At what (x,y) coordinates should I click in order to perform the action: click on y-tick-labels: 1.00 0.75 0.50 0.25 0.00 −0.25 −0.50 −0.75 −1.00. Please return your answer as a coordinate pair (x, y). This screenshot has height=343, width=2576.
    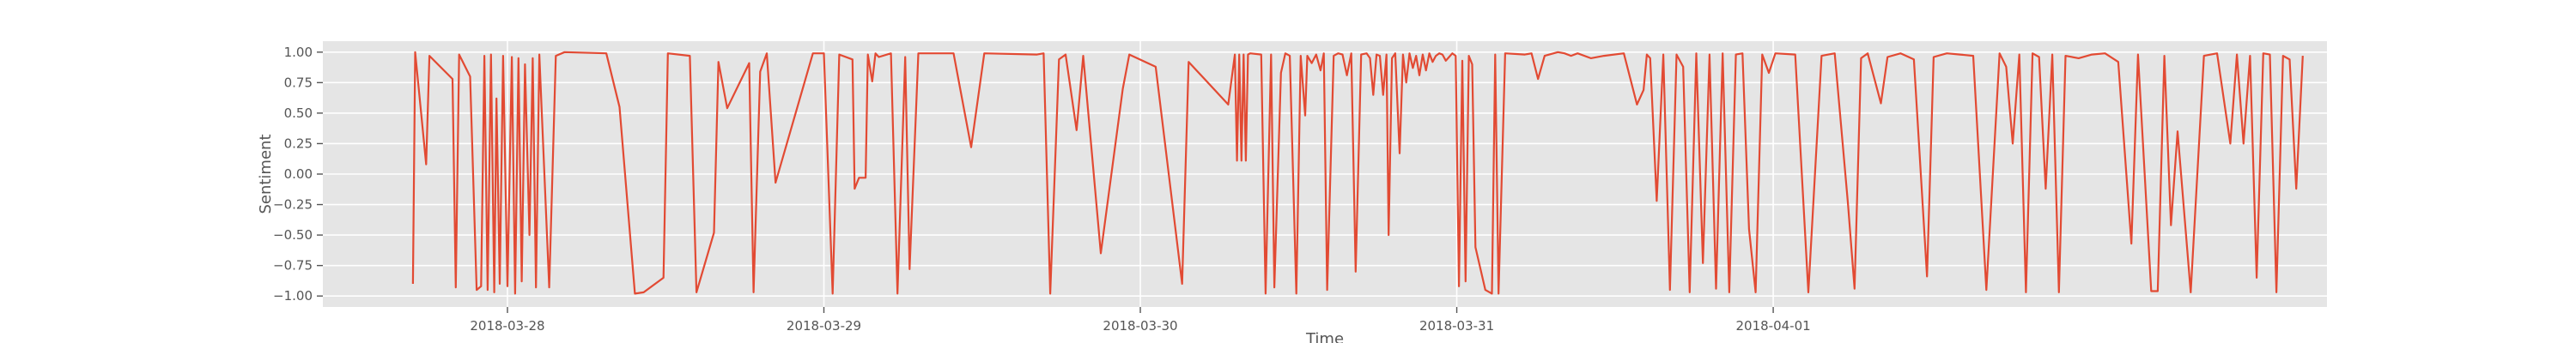
    Looking at the image, I should click on (293, 174).